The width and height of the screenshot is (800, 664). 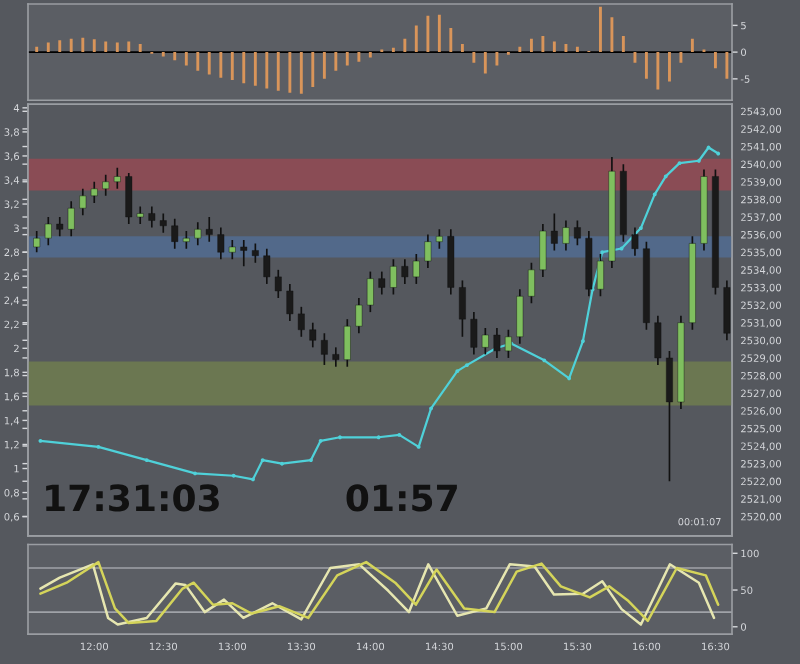 I want to click on annotation: 17:31:03, so click(x=132, y=498).